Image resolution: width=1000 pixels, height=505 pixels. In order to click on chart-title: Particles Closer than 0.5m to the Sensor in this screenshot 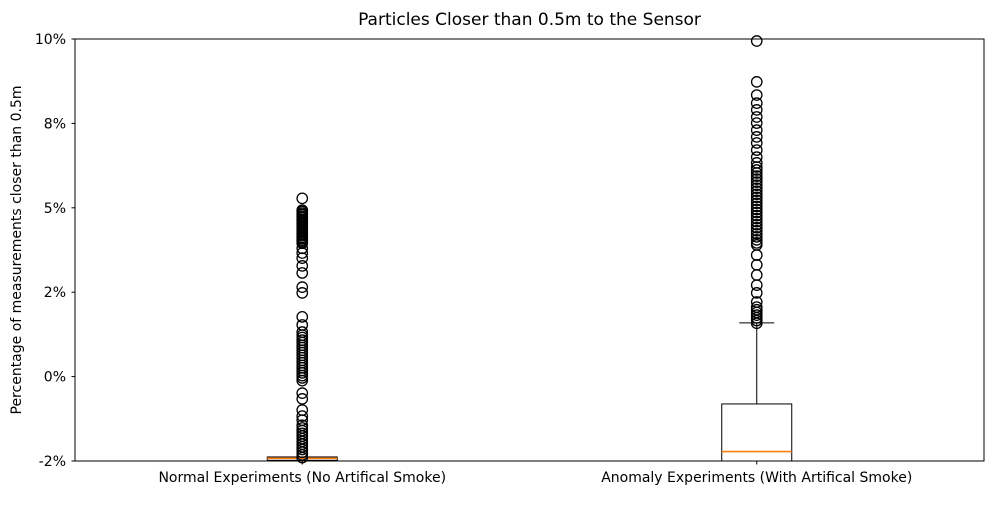, I will do `click(529, 20)`.